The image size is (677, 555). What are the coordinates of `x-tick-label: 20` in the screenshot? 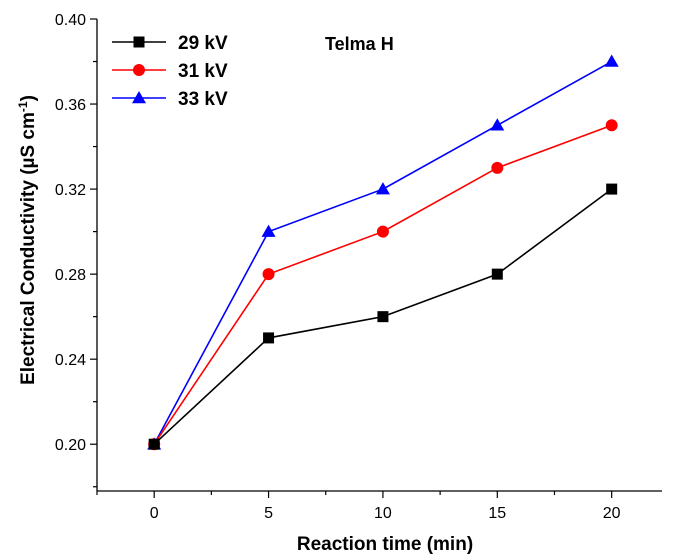 It's located at (612, 513).